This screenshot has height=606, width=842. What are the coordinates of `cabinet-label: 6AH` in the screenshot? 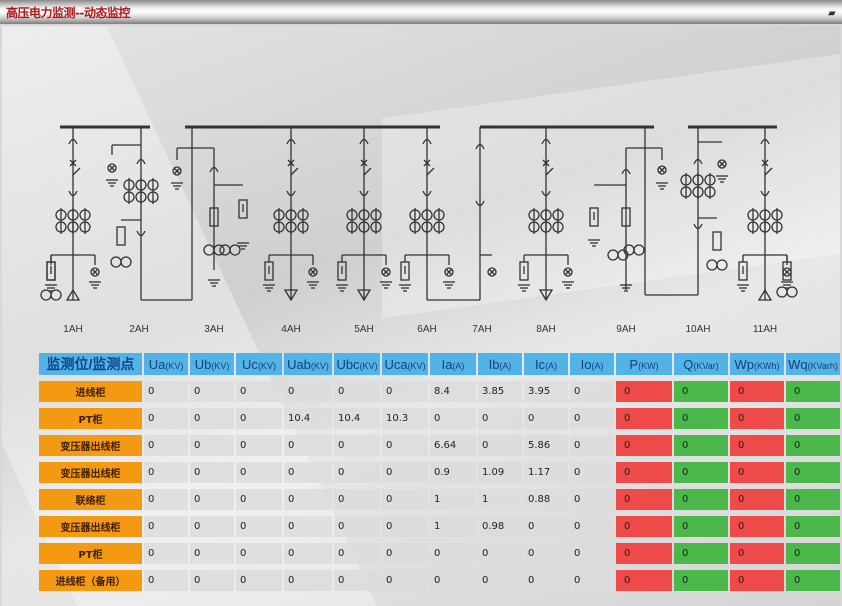 It's located at (426, 329).